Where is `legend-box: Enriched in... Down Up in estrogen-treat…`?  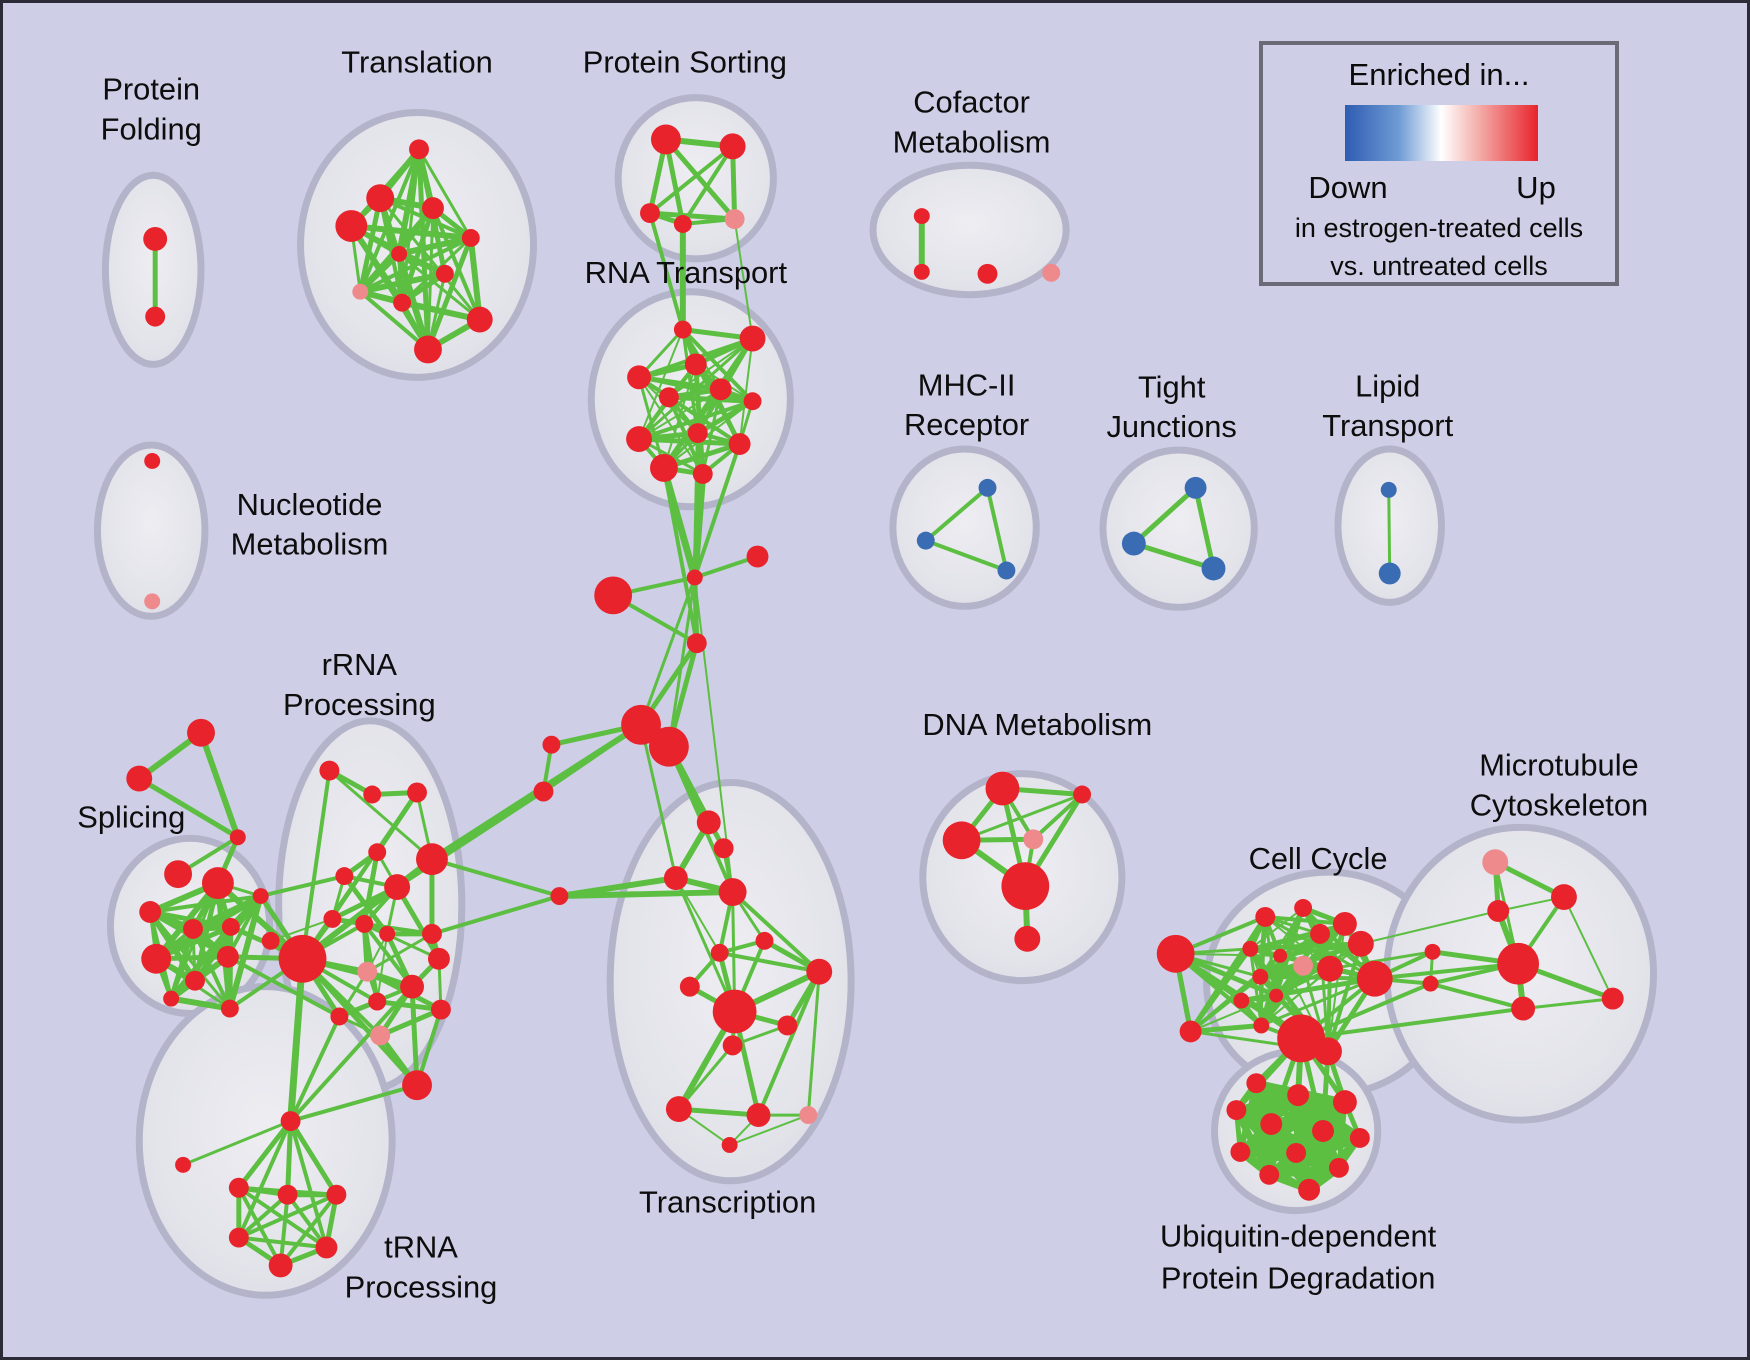
legend-box: Enriched in... Down Up in estrogen-treat… is located at coordinates (1439, 163).